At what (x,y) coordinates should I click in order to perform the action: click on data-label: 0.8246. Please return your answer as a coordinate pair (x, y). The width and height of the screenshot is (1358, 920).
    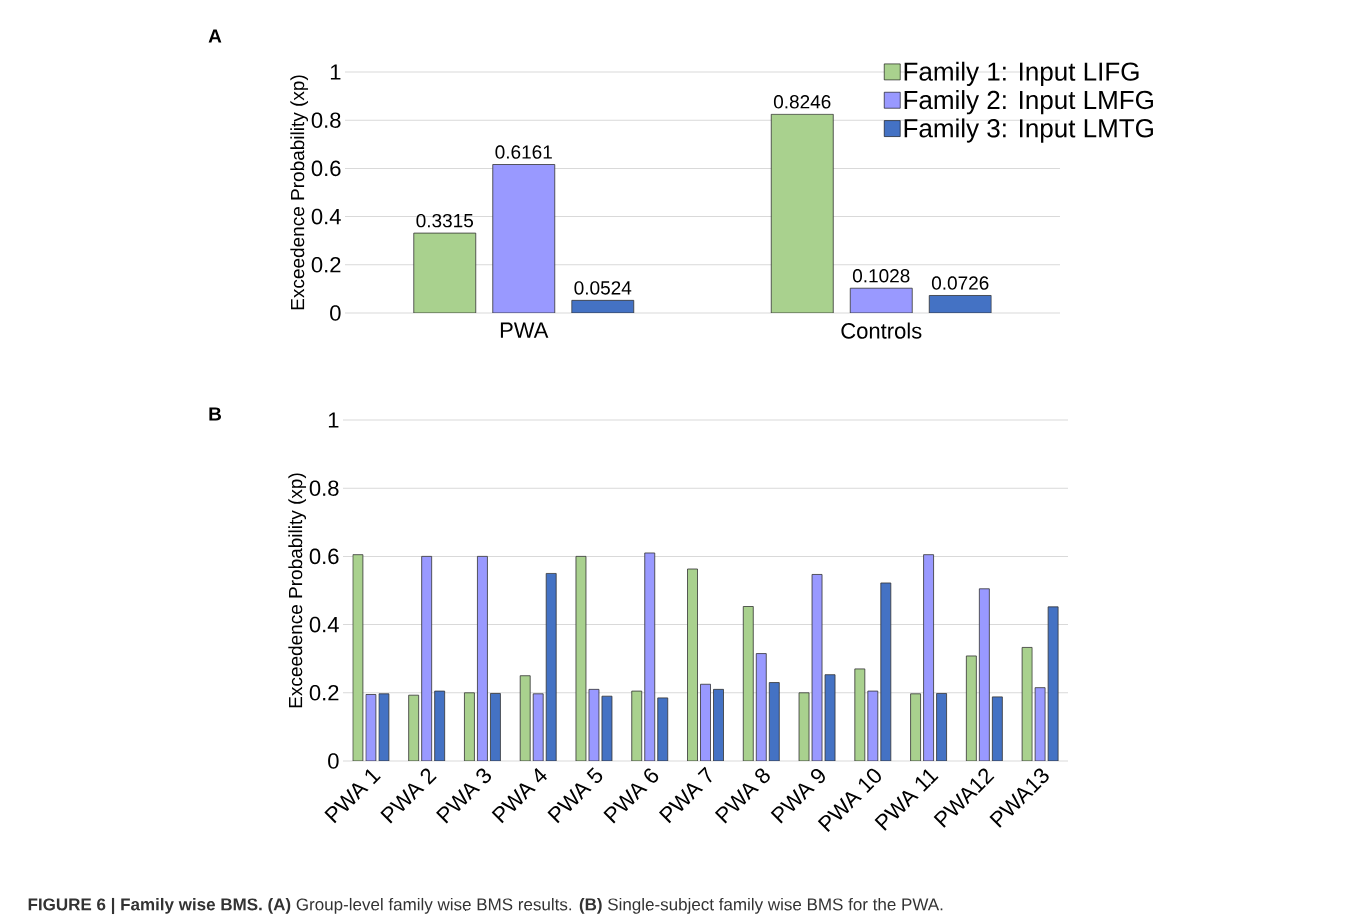
    Looking at the image, I should click on (802, 102).